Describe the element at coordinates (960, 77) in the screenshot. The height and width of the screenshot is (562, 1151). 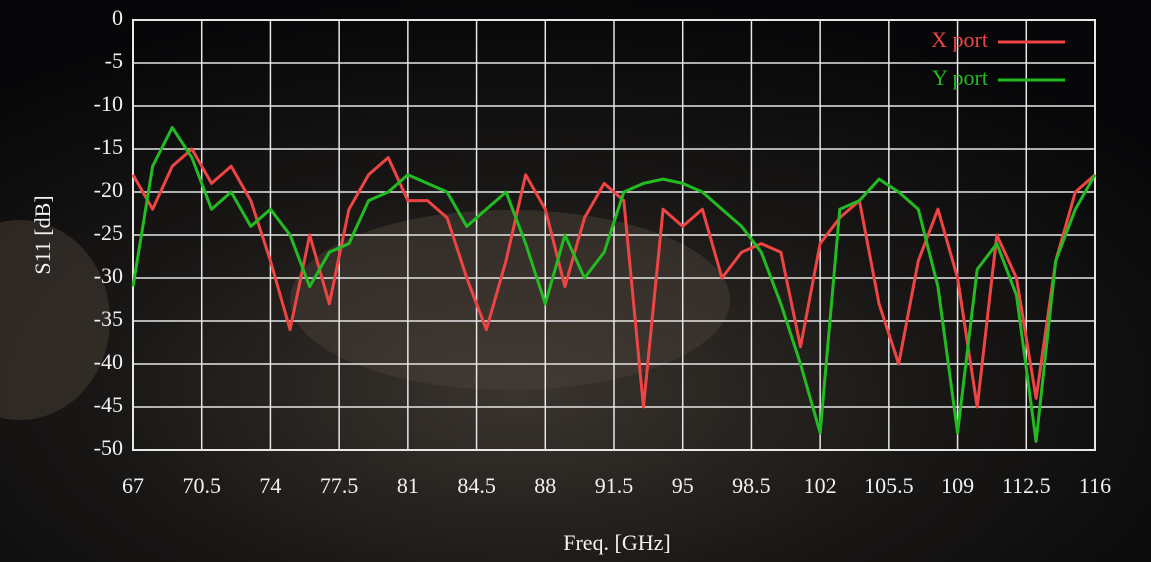
I see `legend-label: Y port` at that location.